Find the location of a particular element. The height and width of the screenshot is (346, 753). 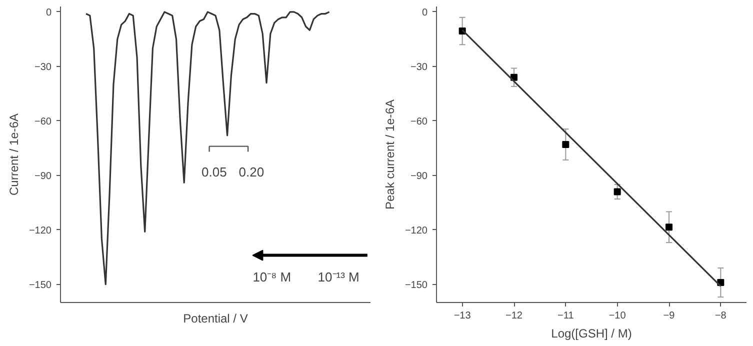

annotation: 10⁻⁸ M is located at coordinates (272, 277).